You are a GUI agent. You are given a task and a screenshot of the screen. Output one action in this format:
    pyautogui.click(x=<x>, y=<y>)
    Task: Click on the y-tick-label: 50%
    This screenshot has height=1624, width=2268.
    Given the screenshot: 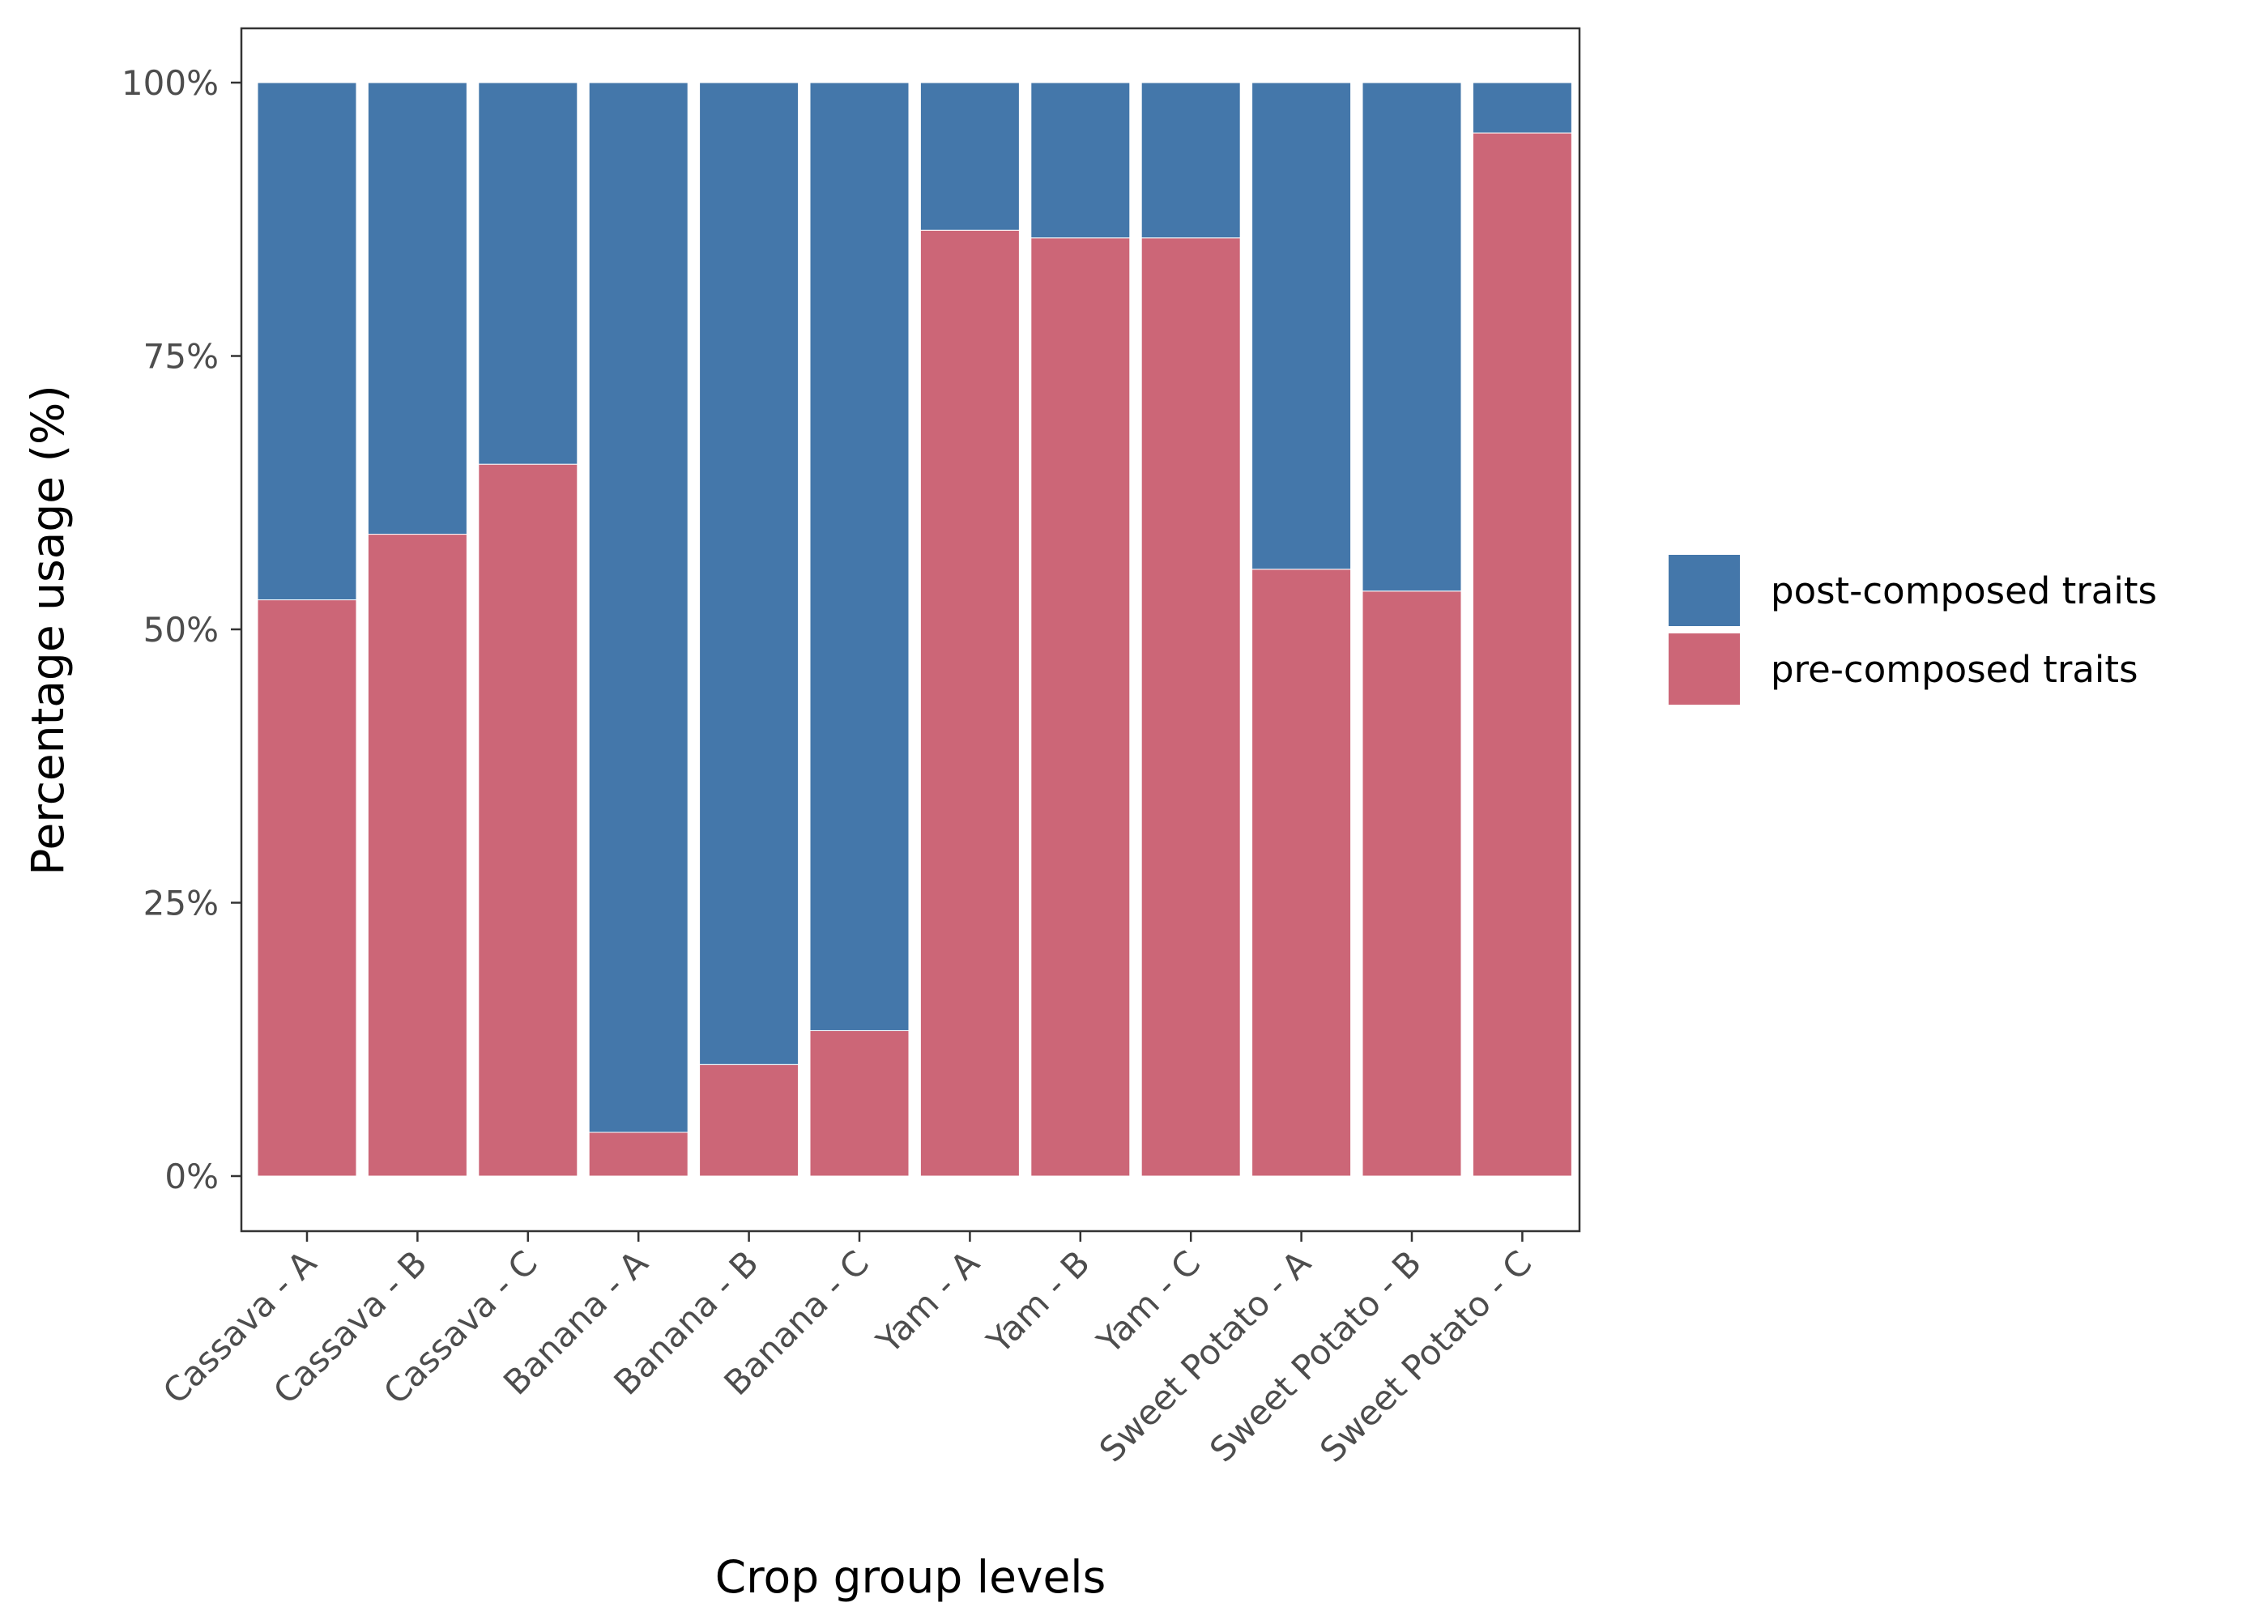 What is the action you would take?
    pyautogui.click(x=181, y=630)
    